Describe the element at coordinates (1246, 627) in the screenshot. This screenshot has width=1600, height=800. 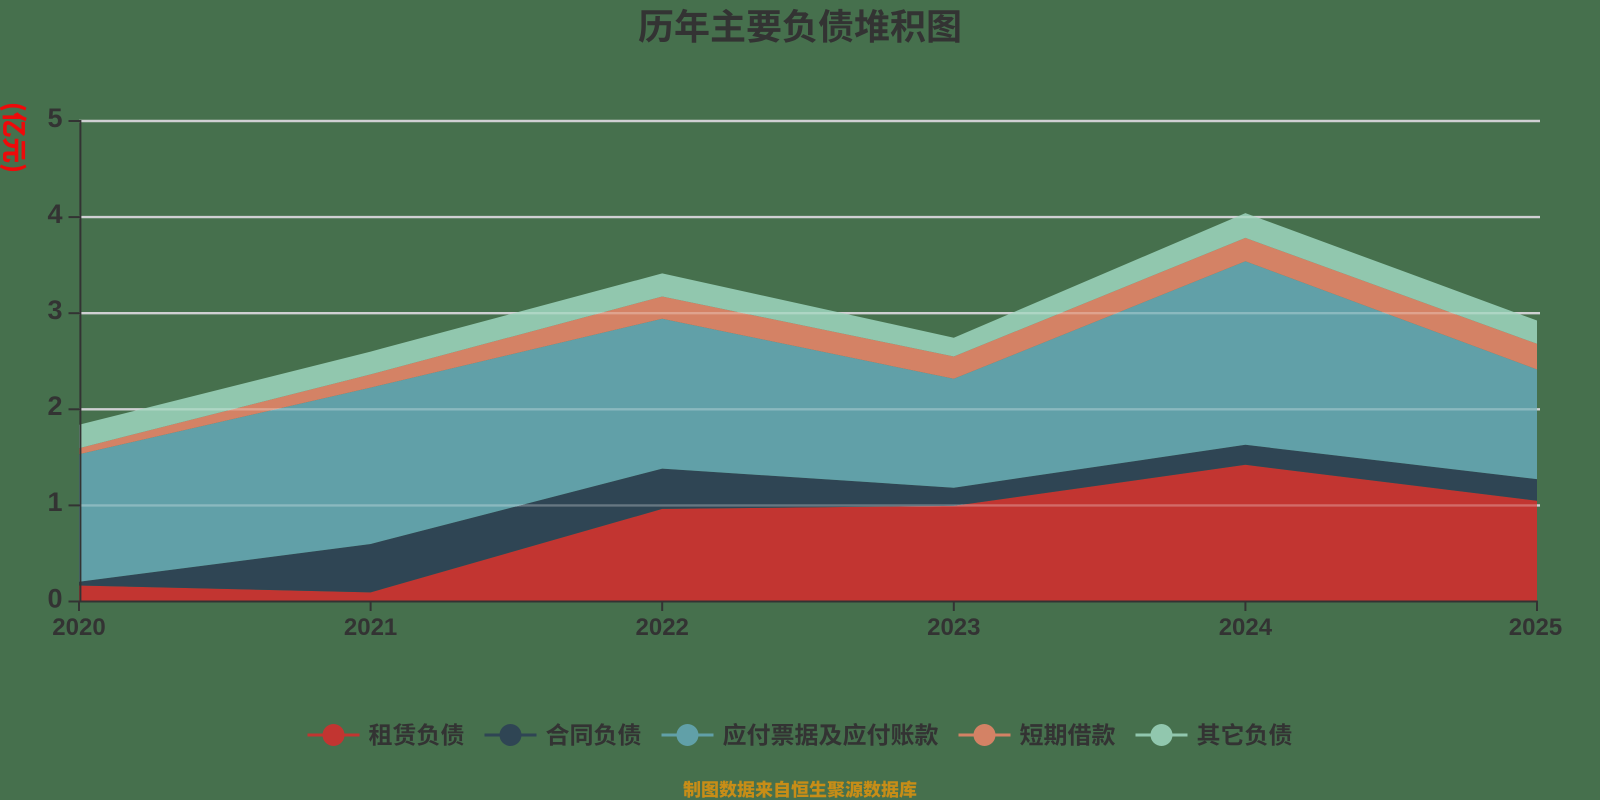
I see `svg-text: 2024` at that location.